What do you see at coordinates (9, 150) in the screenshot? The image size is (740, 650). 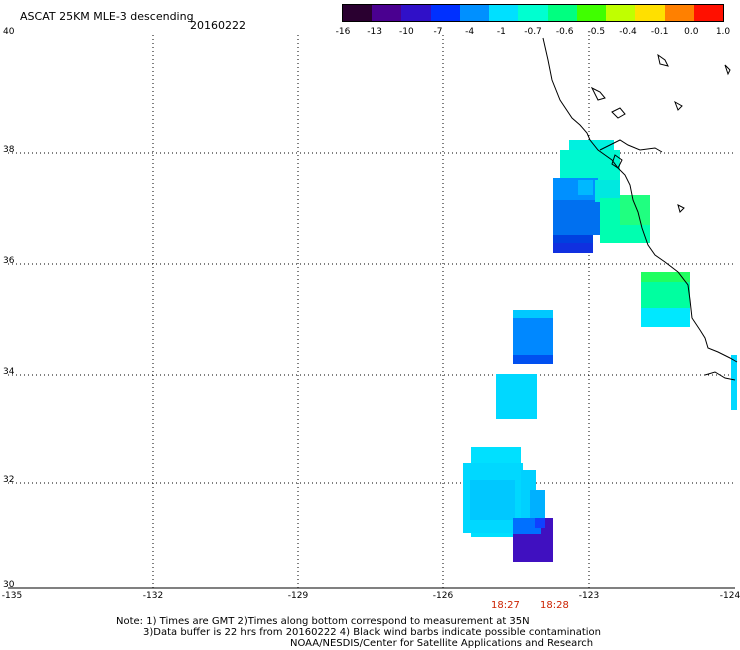 I see `lat-label: 38` at bounding box center [9, 150].